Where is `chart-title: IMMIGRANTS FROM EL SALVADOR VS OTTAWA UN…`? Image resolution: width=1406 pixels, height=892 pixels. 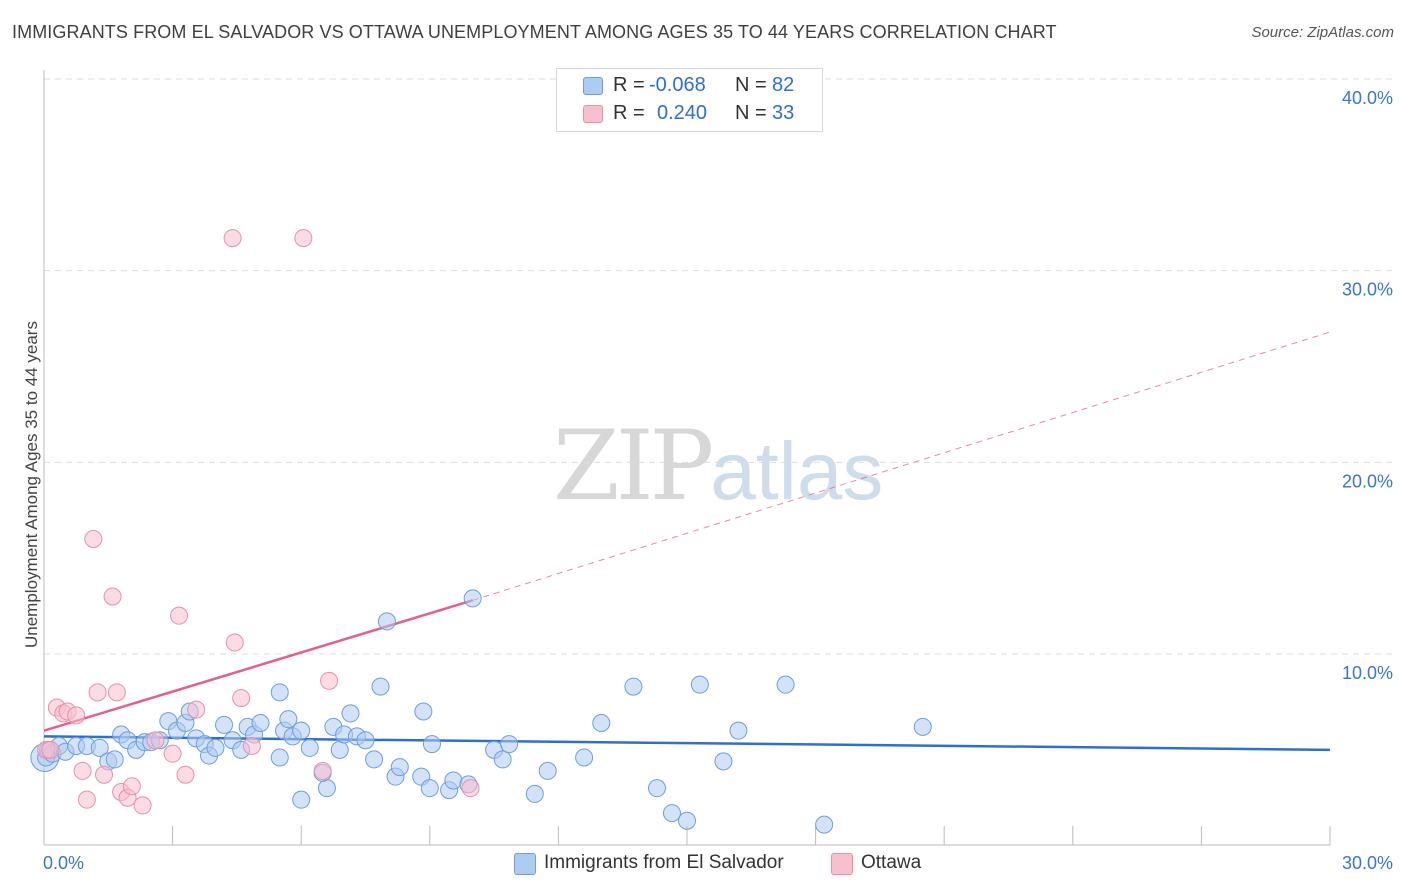 chart-title: IMMIGRANTS FROM EL SALVADOR VS OTTAWA UN… is located at coordinates (534, 32).